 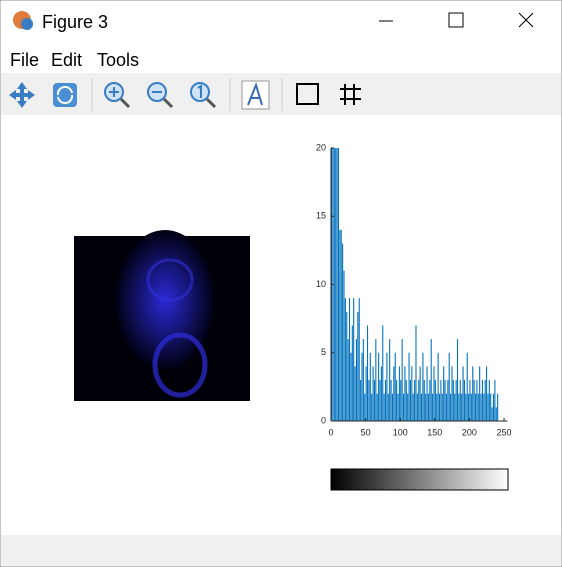 What do you see at coordinates (456, 20) in the screenshot?
I see `maximize-button` at bounding box center [456, 20].